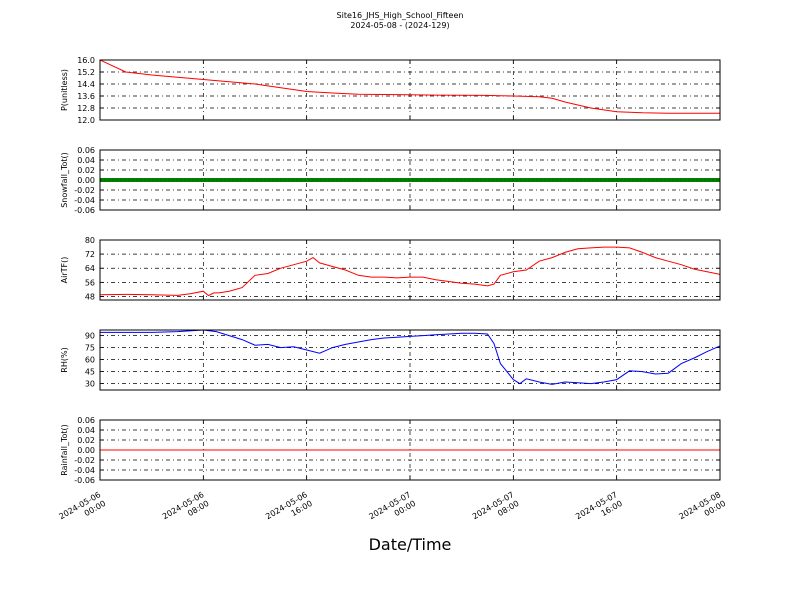  Describe the element at coordinates (64, 270) in the screenshot. I see `y-axis-label: AirTF()` at that location.